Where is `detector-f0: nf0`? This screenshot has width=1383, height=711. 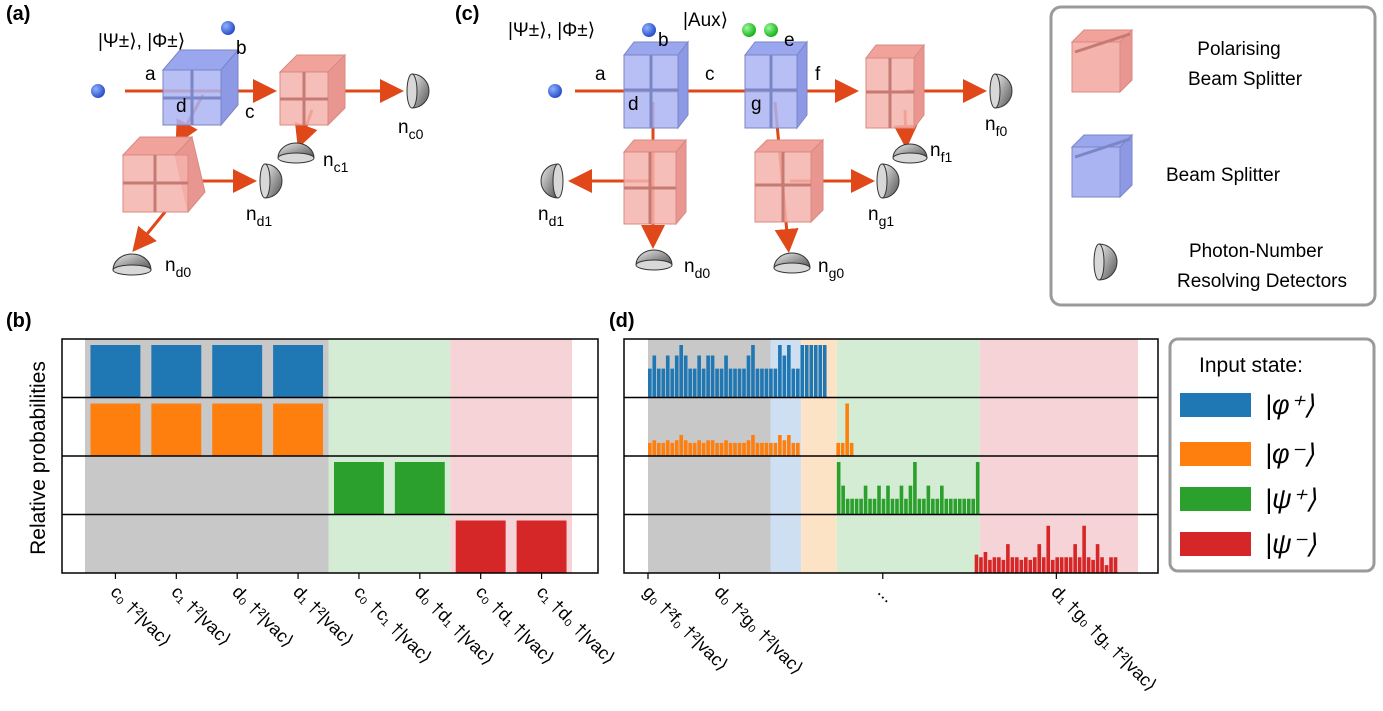 detector-f0: nf0 is located at coordinates (999, 106).